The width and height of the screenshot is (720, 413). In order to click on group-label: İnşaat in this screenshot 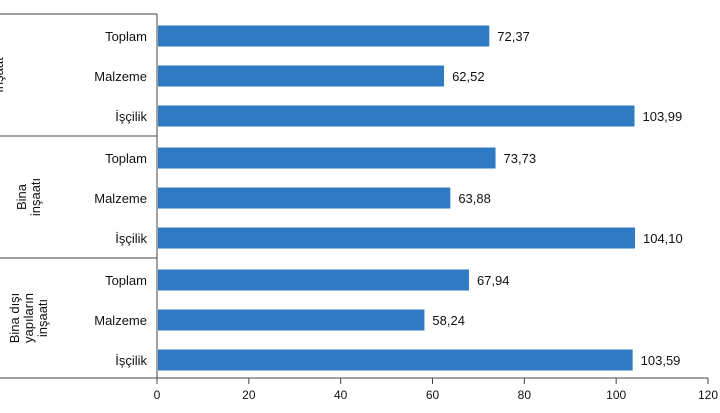, I will do `click(3, 75)`.